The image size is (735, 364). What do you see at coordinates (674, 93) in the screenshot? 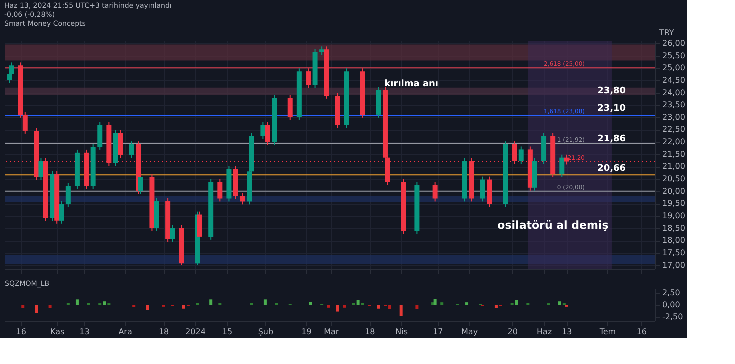
I see `y-tick-label: 24,00` at bounding box center [674, 93].